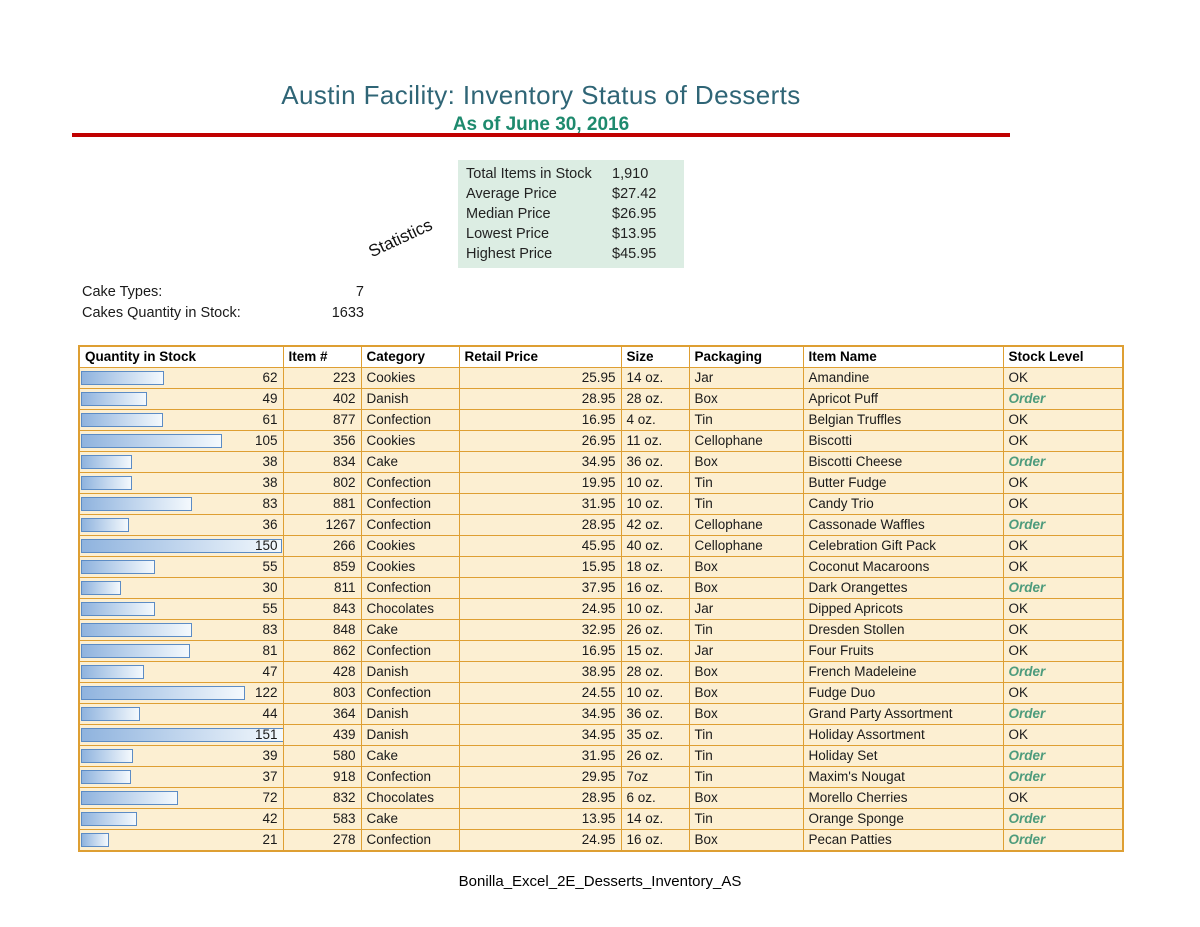  What do you see at coordinates (181, 356) in the screenshot?
I see `column-header: Quantity in Stock` at bounding box center [181, 356].